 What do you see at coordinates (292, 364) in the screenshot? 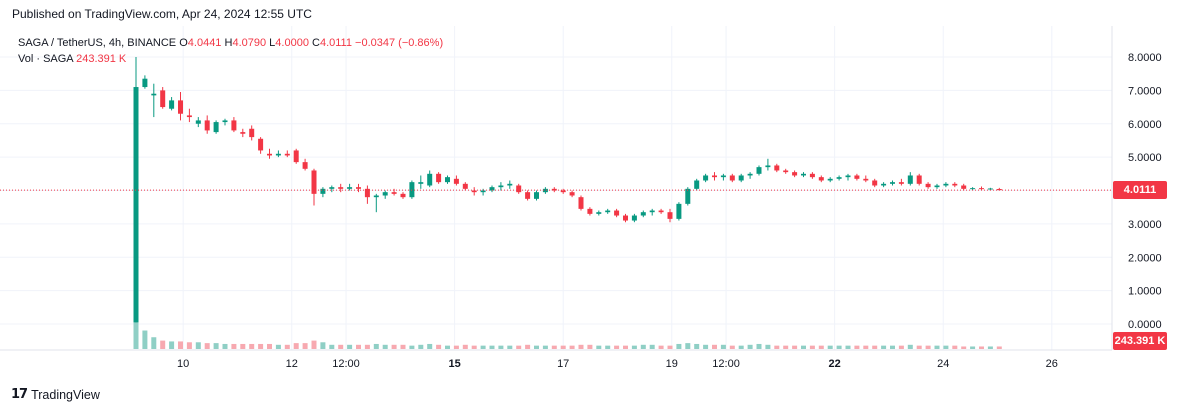
I see `time-tick-label: 12` at bounding box center [292, 364].